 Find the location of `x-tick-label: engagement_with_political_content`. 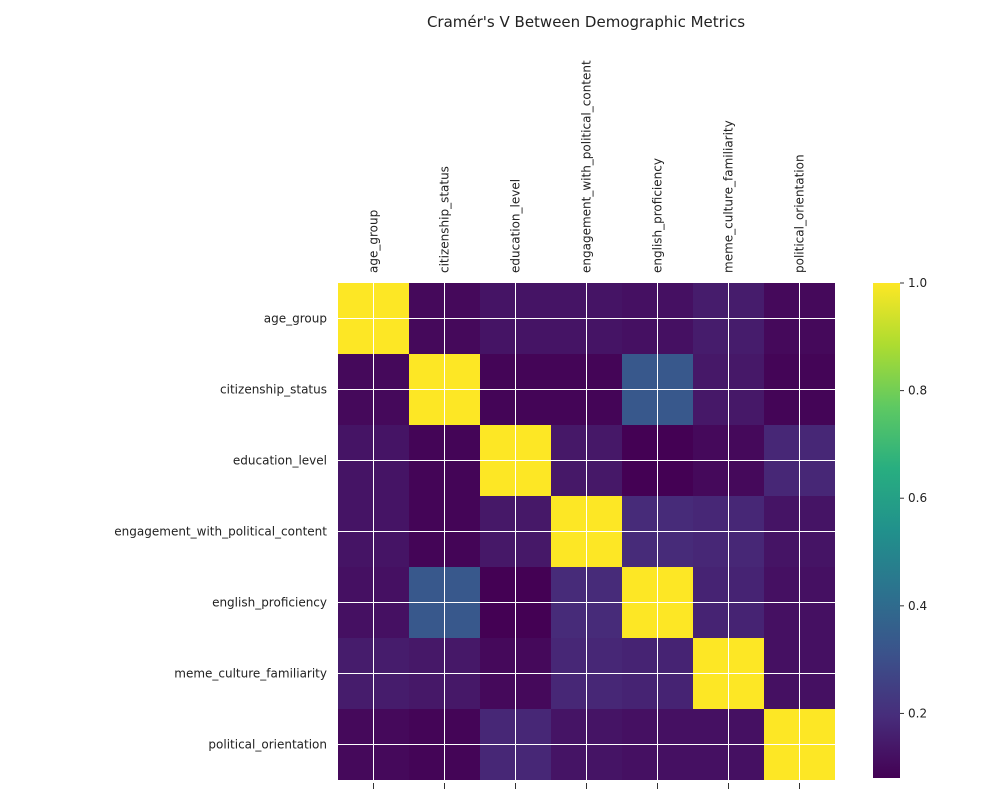

x-tick-label: engagement_with_political_content is located at coordinates (587, 166).